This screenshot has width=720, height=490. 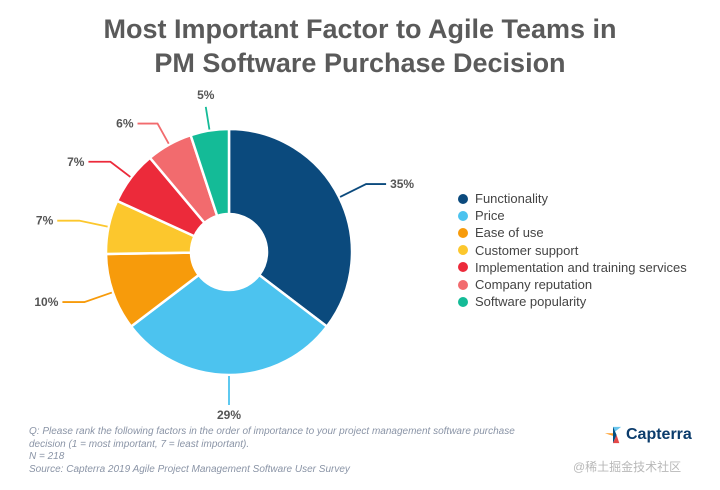 What do you see at coordinates (363, 190) in the screenshot?
I see `leader-line-functionality` at bounding box center [363, 190].